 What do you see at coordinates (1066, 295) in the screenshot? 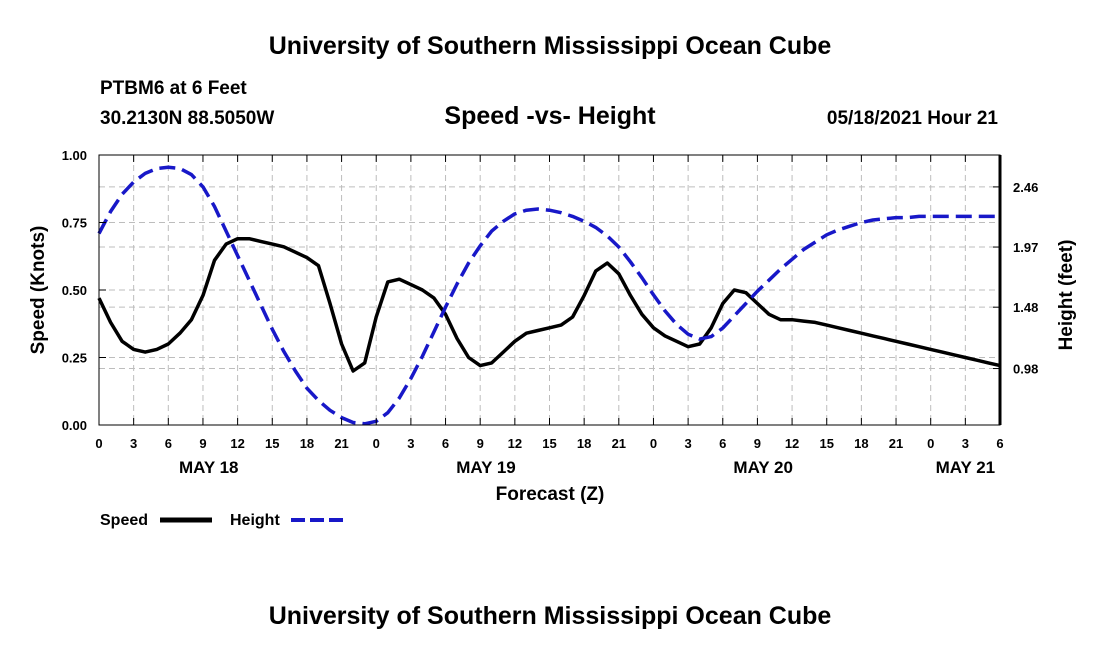
I see `y2-axis-label: Height (feet)` at bounding box center [1066, 295].